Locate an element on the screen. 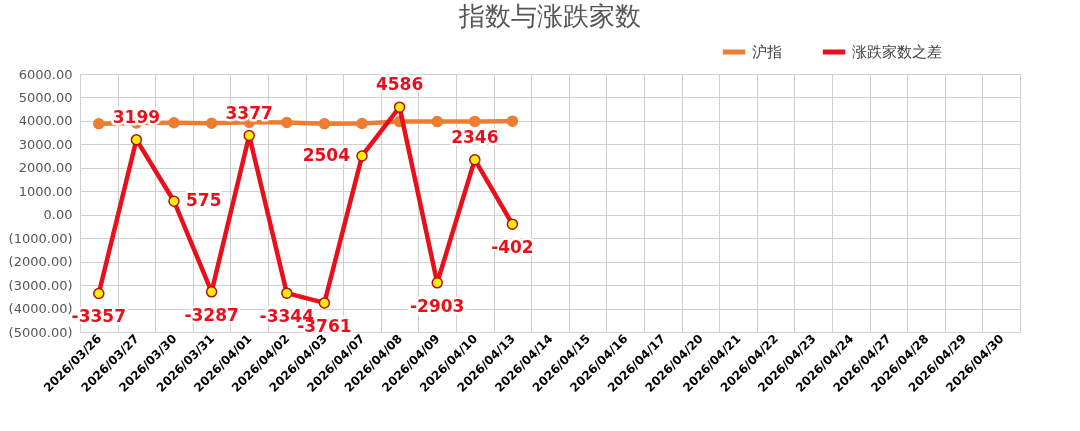  data-label: 2504 is located at coordinates (326, 155).